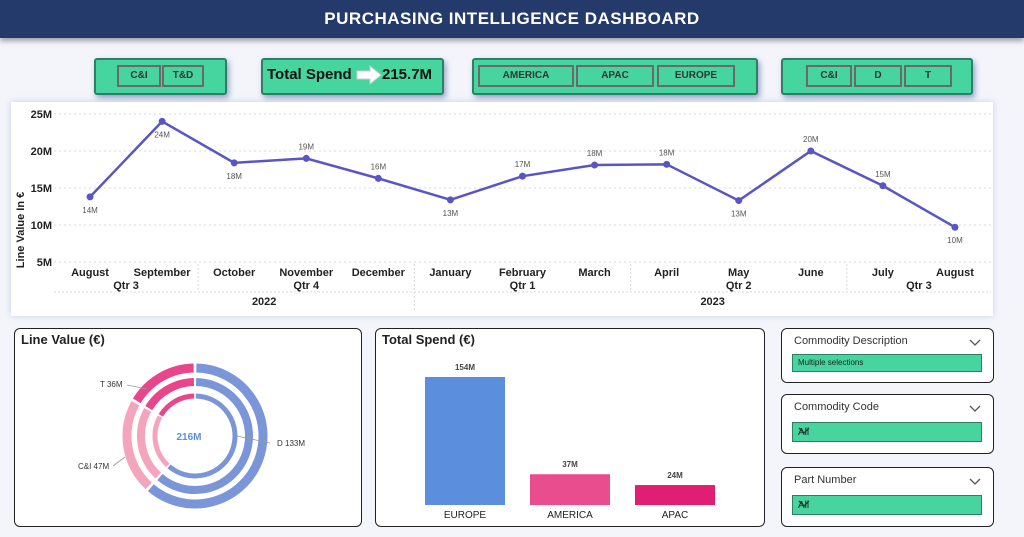  Describe the element at coordinates (570, 515) in the screenshot. I see `bar-category-label: AMERICA` at that location.